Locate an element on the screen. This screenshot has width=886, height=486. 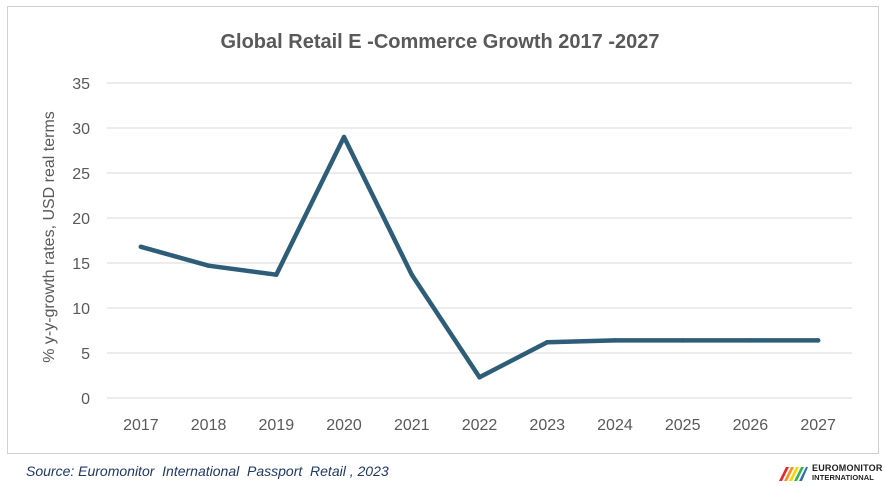
y-tick-label: 10 is located at coordinates (81, 309).